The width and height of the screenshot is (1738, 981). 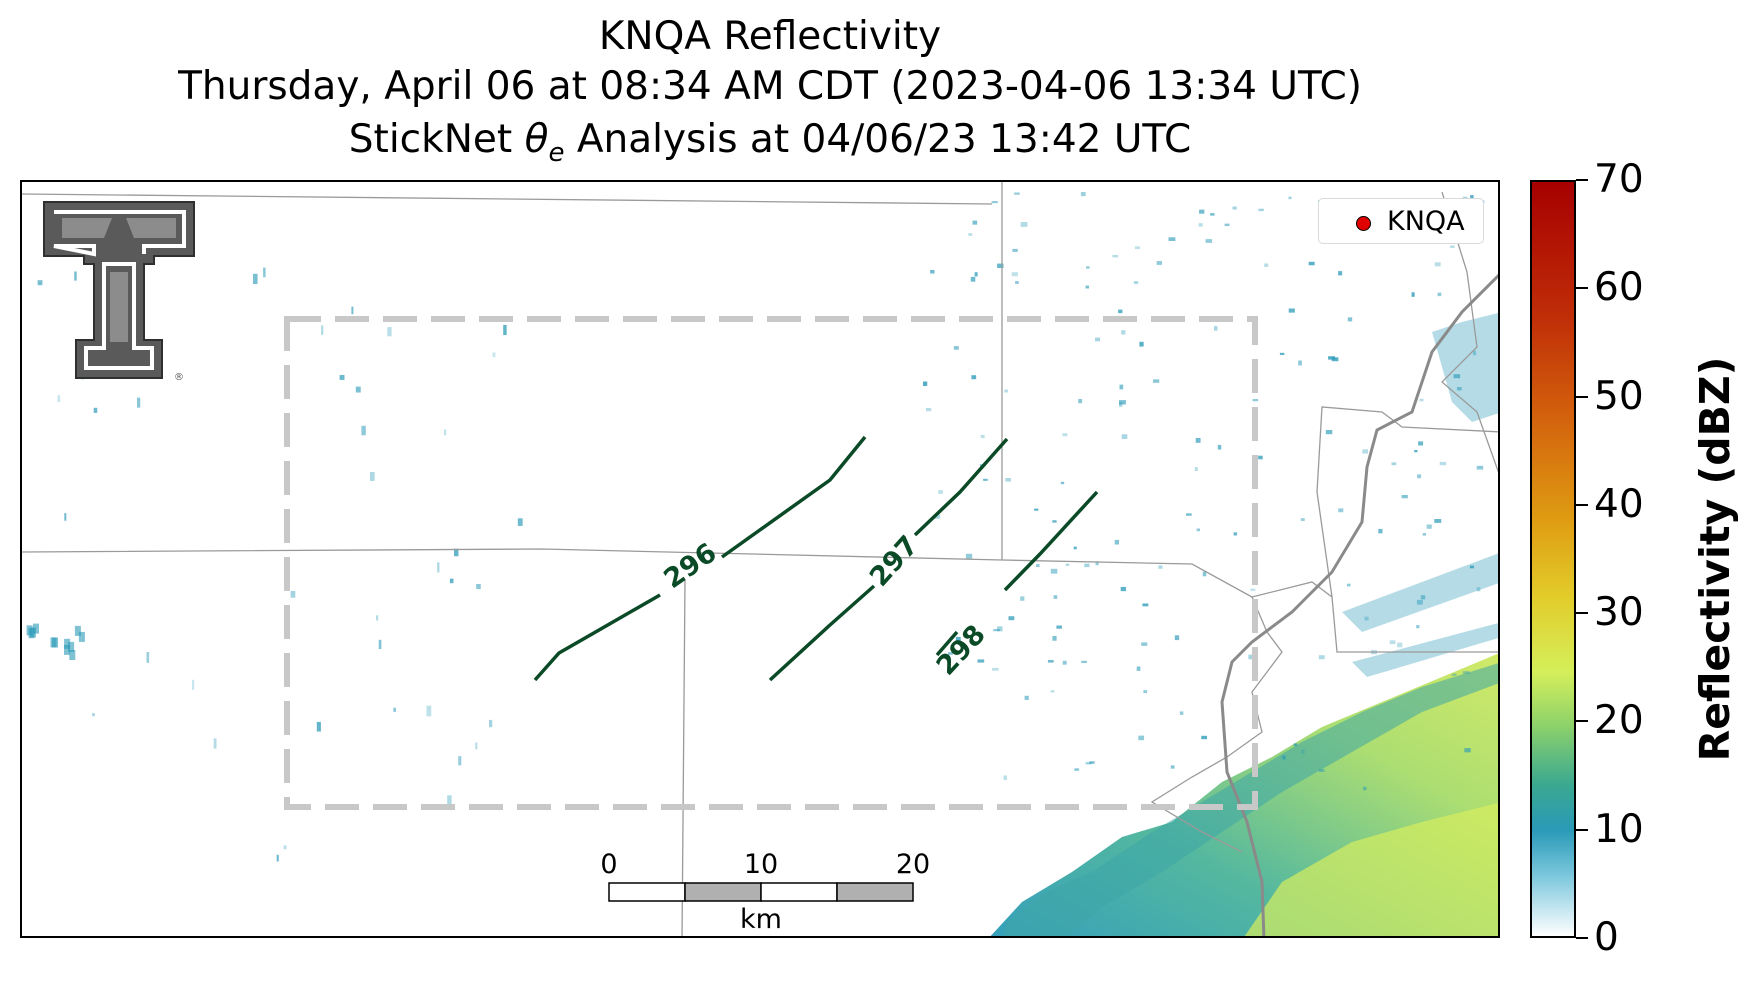 What do you see at coordinates (1619, 829) in the screenshot?
I see `colorbar-tick-label: 10` at bounding box center [1619, 829].